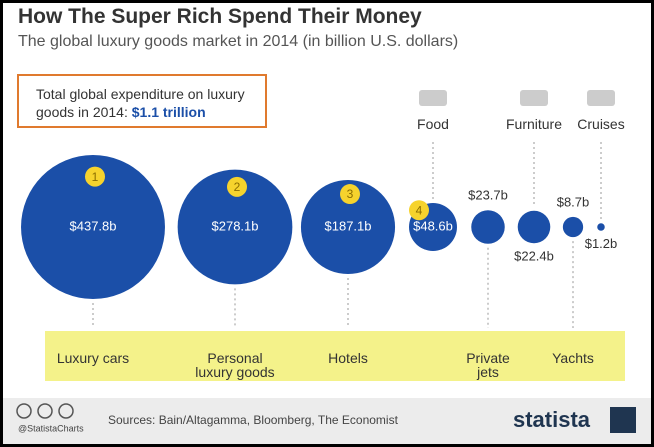  What do you see at coordinates (534, 124) in the screenshot?
I see `category-label: Furniture` at bounding box center [534, 124].